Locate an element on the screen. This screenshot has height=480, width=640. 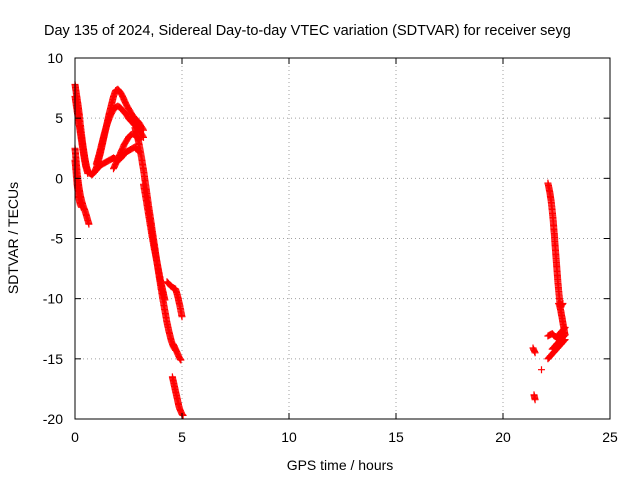
x-tick-label: 20 is located at coordinates (503, 437).